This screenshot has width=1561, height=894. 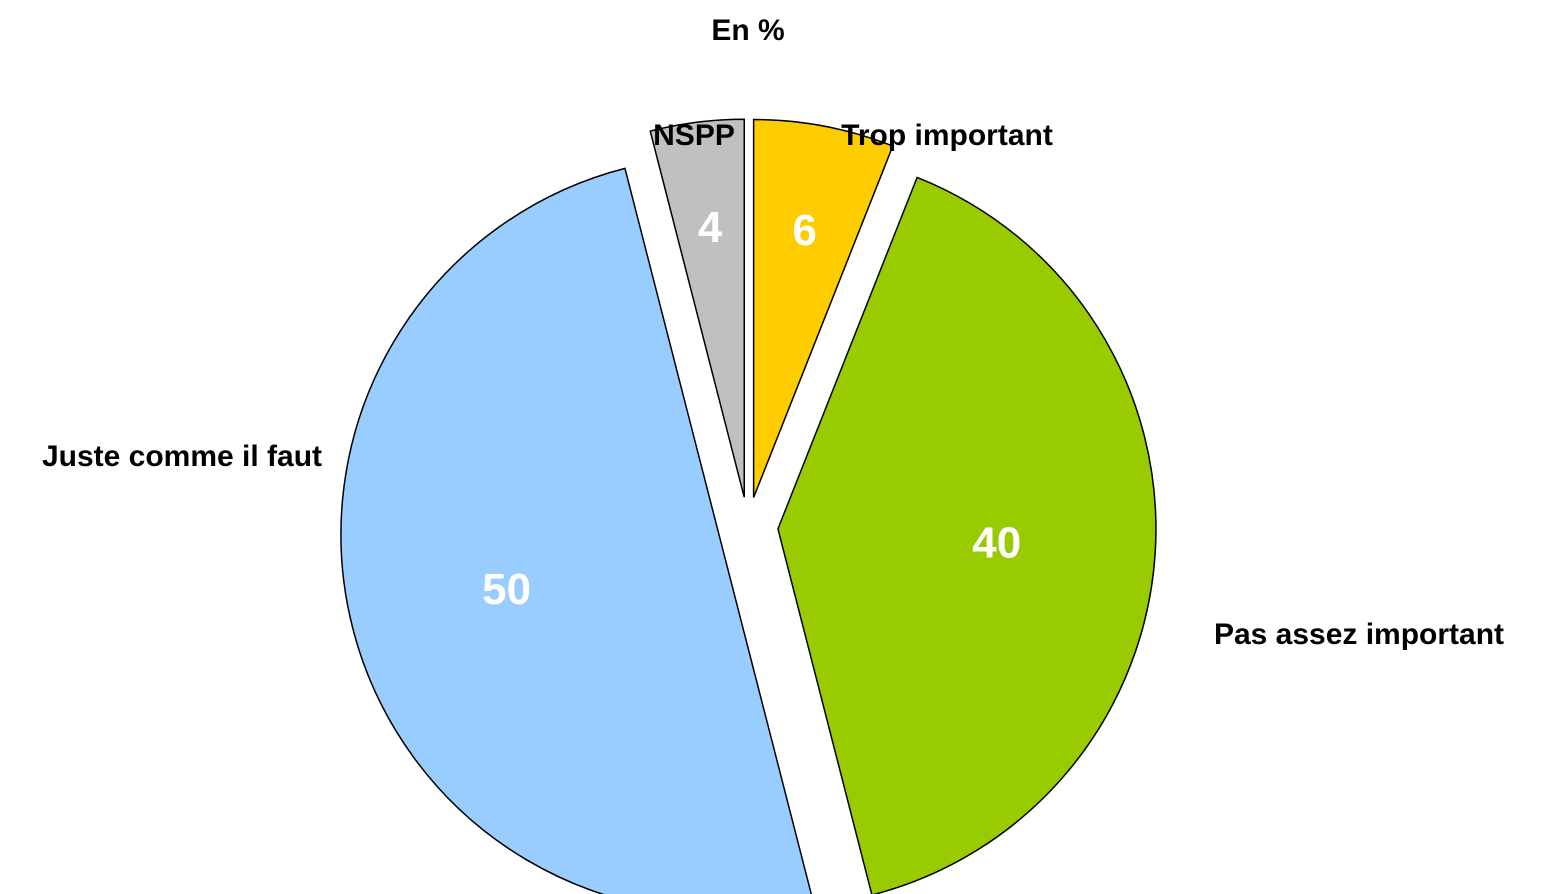 What do you see at coordinates (1359, 634) in the screenshot?
I see `category-label-pas-assez-important: Pas assez important` at bounding box center [1359, 634].